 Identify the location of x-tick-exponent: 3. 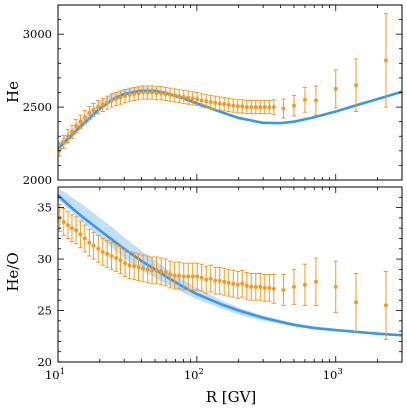
(339, 372).